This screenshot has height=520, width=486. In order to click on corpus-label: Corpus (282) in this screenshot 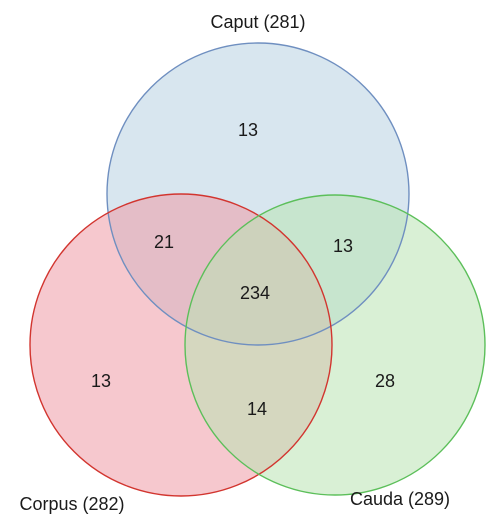, I will do `click(71, 504)`.